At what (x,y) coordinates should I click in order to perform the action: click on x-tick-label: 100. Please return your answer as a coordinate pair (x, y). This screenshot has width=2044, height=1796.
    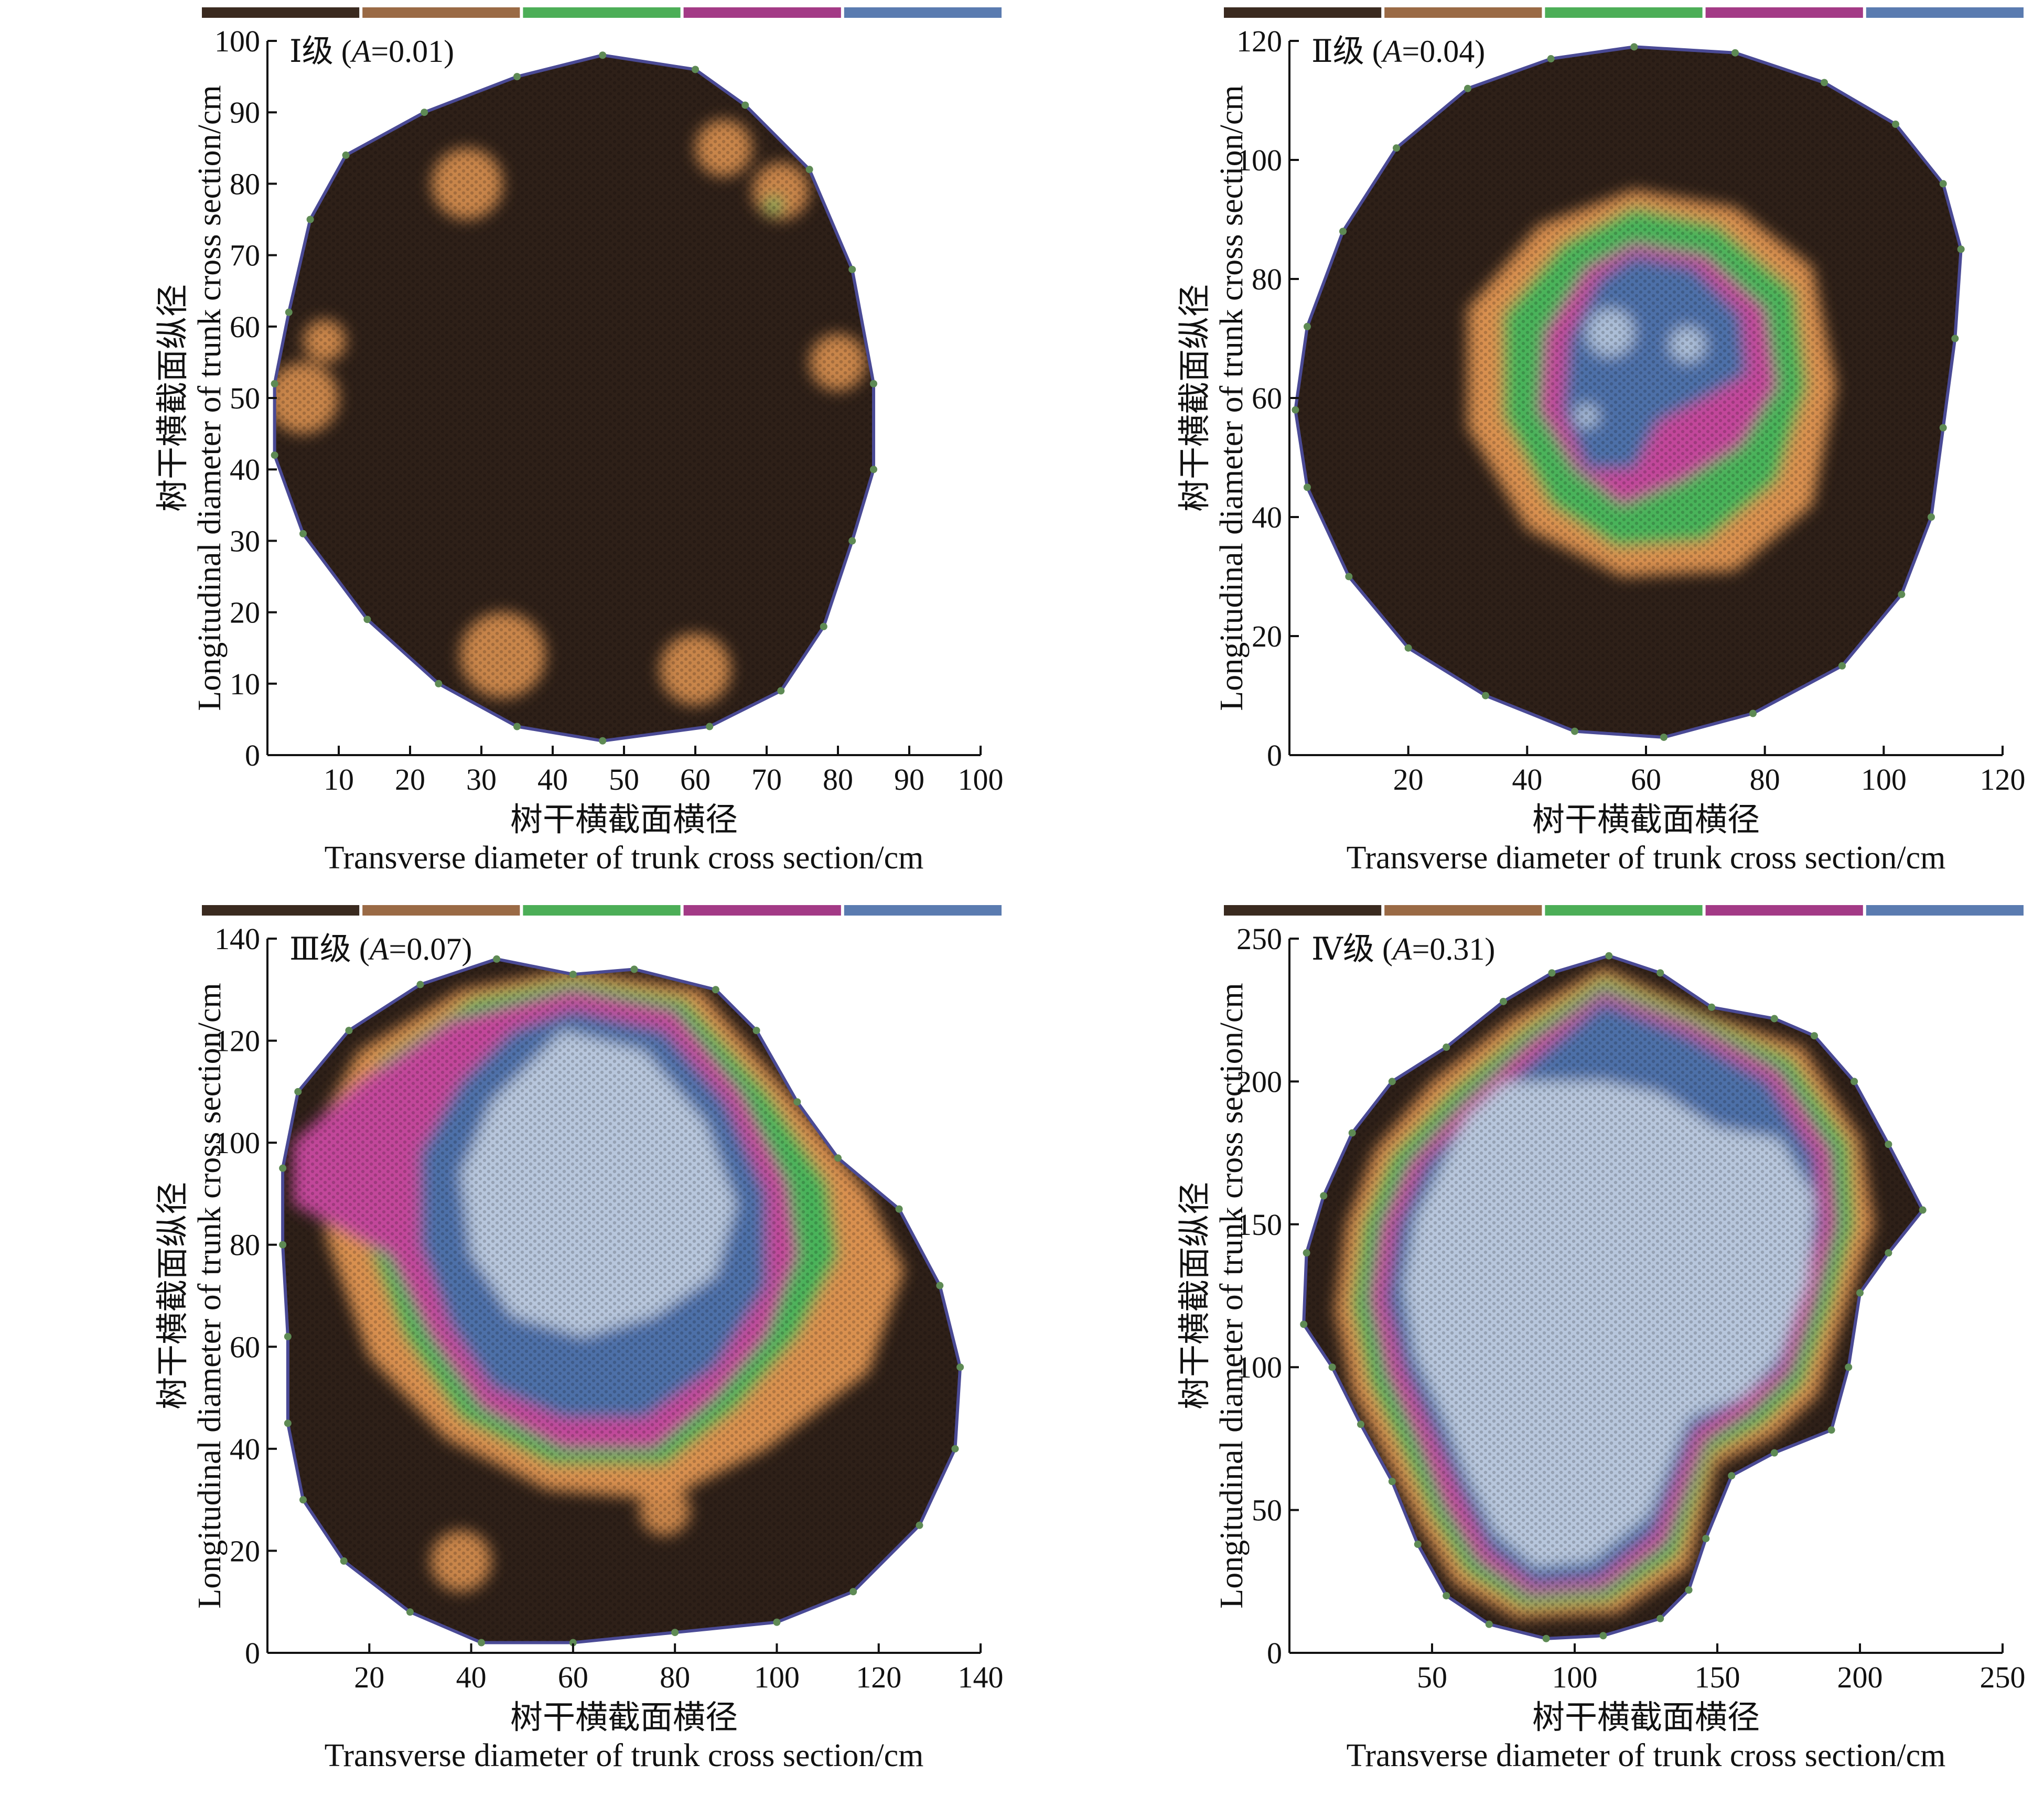
    Looking at the image, I should click on (1884, 780).